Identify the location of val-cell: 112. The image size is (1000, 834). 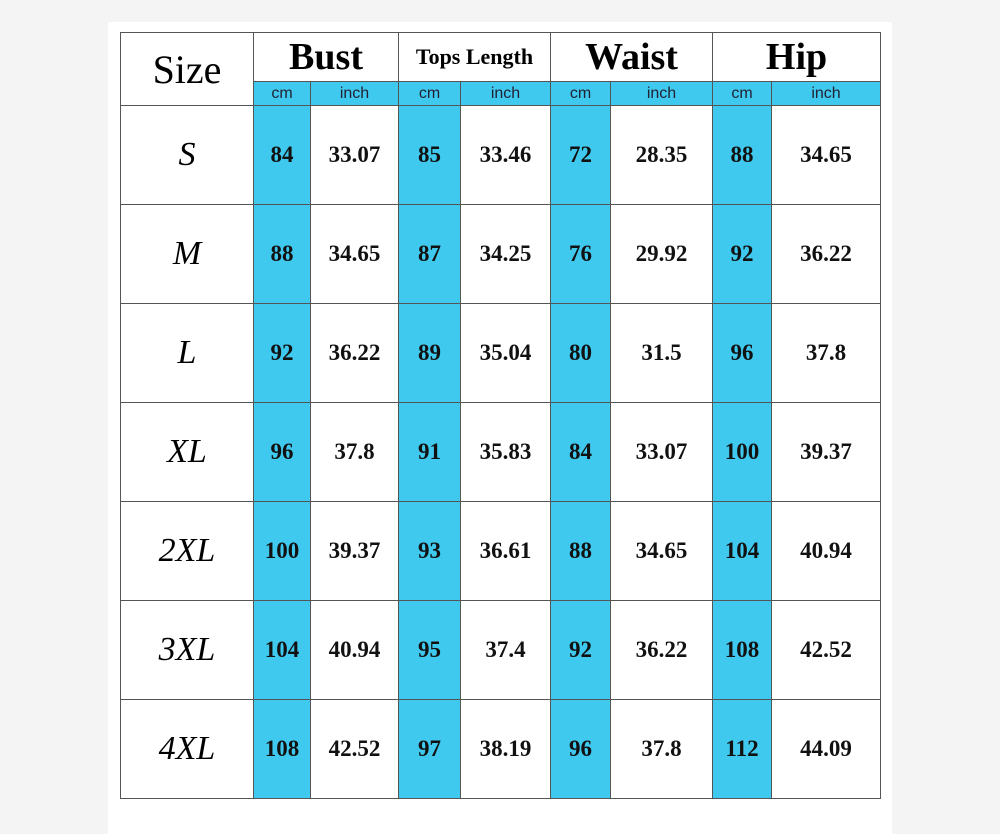
(742, 749).